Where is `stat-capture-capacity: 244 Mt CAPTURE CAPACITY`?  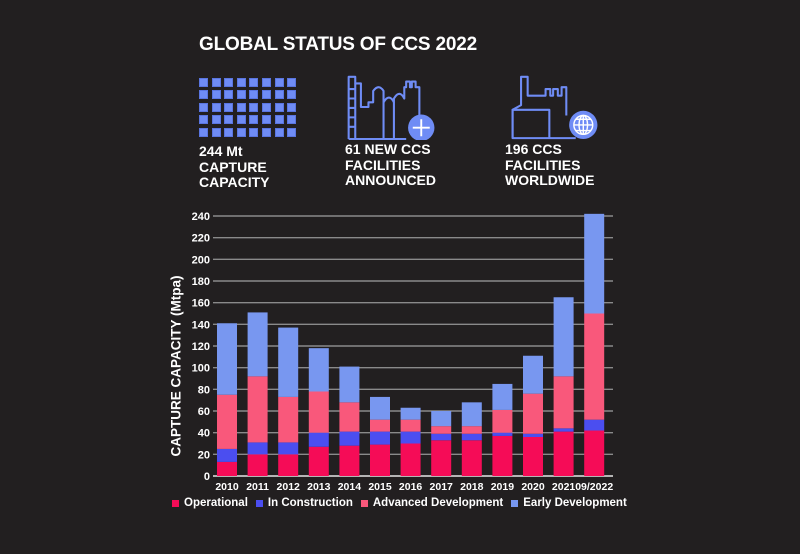
stat-capture-capacity: 244 Mt CAPTURE CAPACITY is located at coordinates (248, 132).